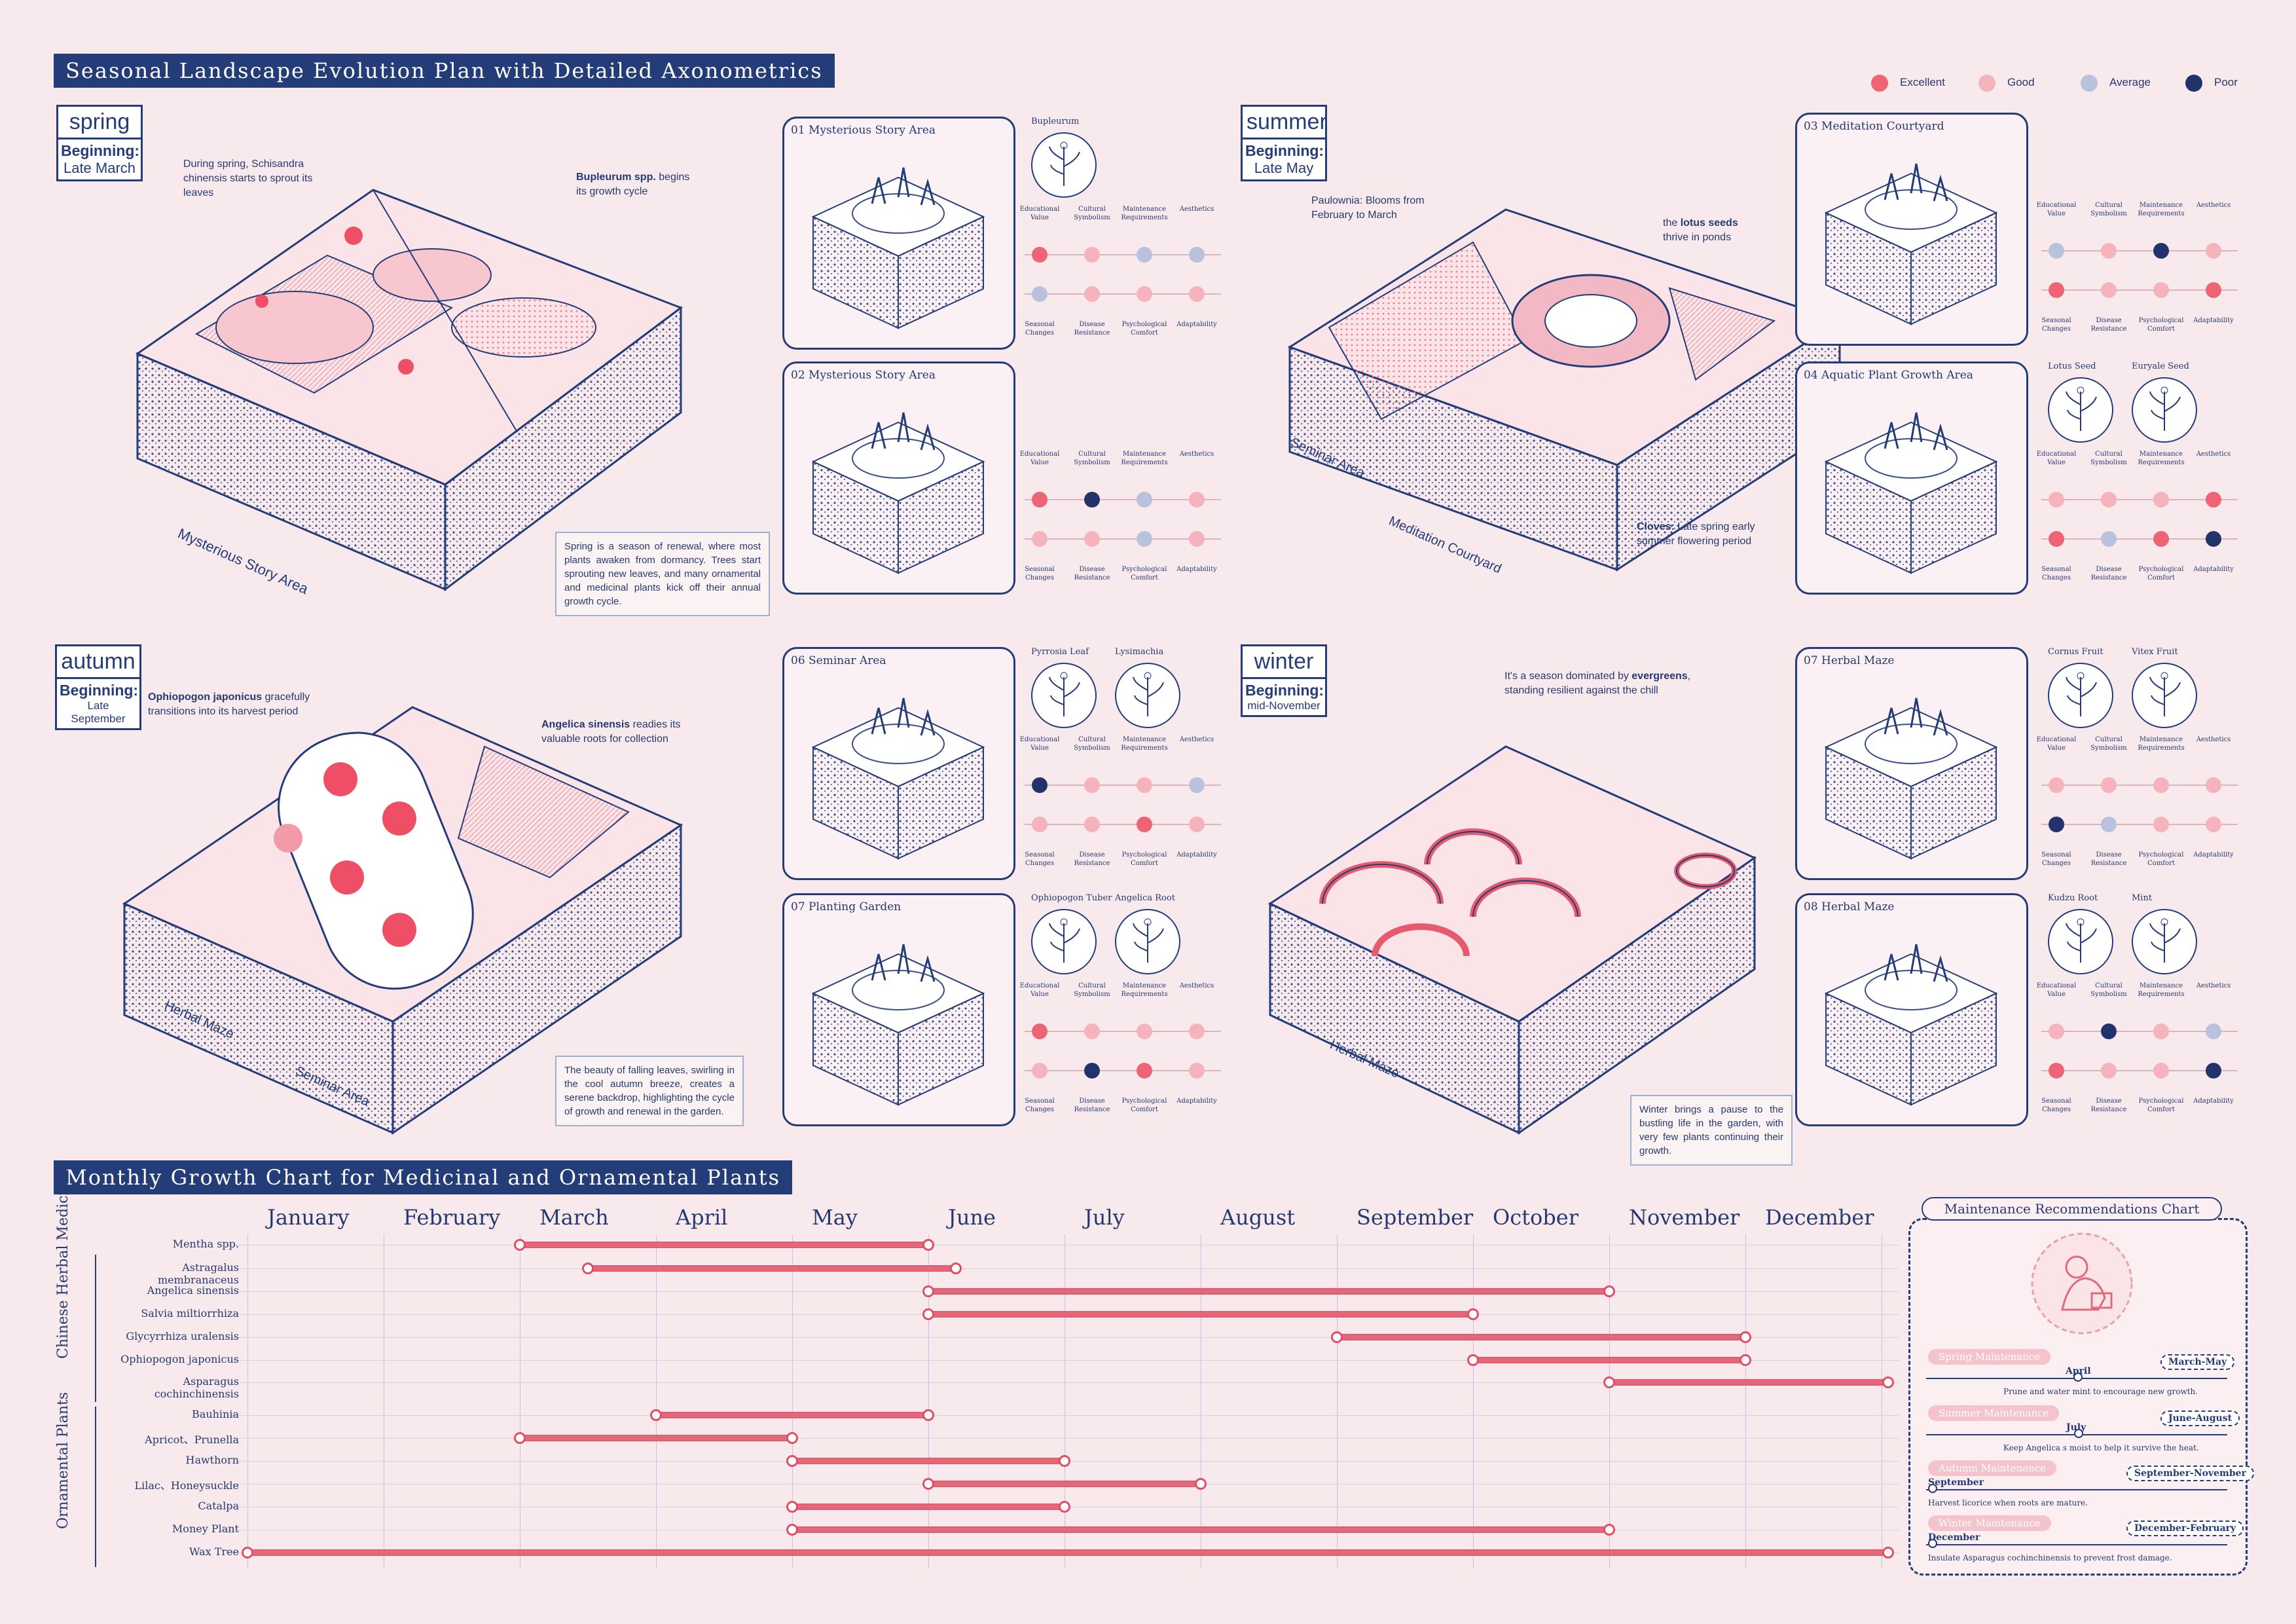 The width and height of the screenshot is (2296, 1624). What do you see at coordinates (1989, 1357) in the screenshot?
I see `maintenance-season-badge: Spring Maintenance` at bounding box center [1989, 1357].